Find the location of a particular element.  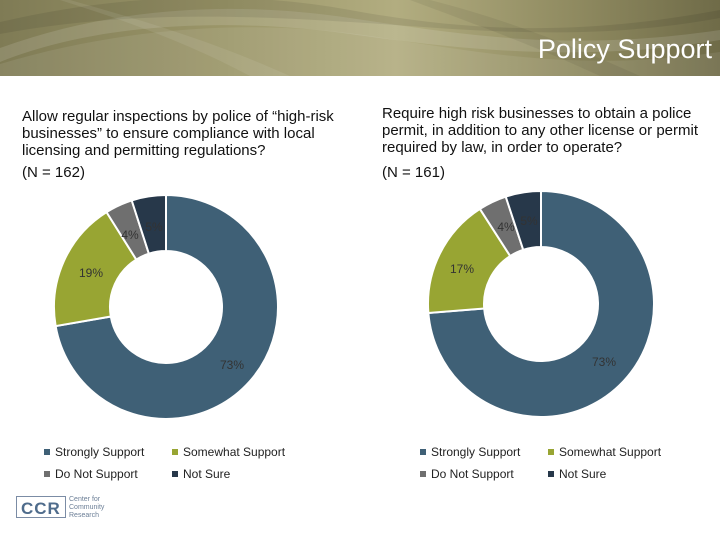

ccr-logo-box: CCR is located at coordinates (41, 507).